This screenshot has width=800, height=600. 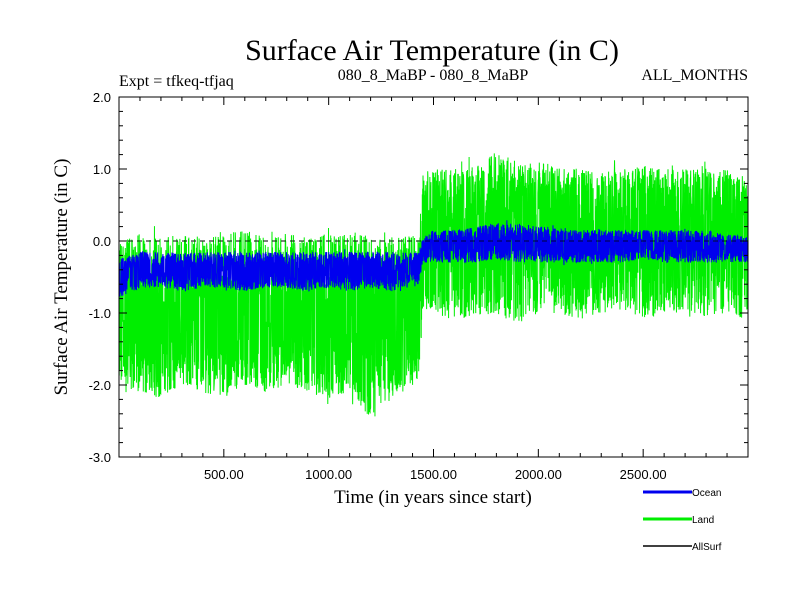 I want to click on y-tick-label: -3.0, so click(x=100, y=457).